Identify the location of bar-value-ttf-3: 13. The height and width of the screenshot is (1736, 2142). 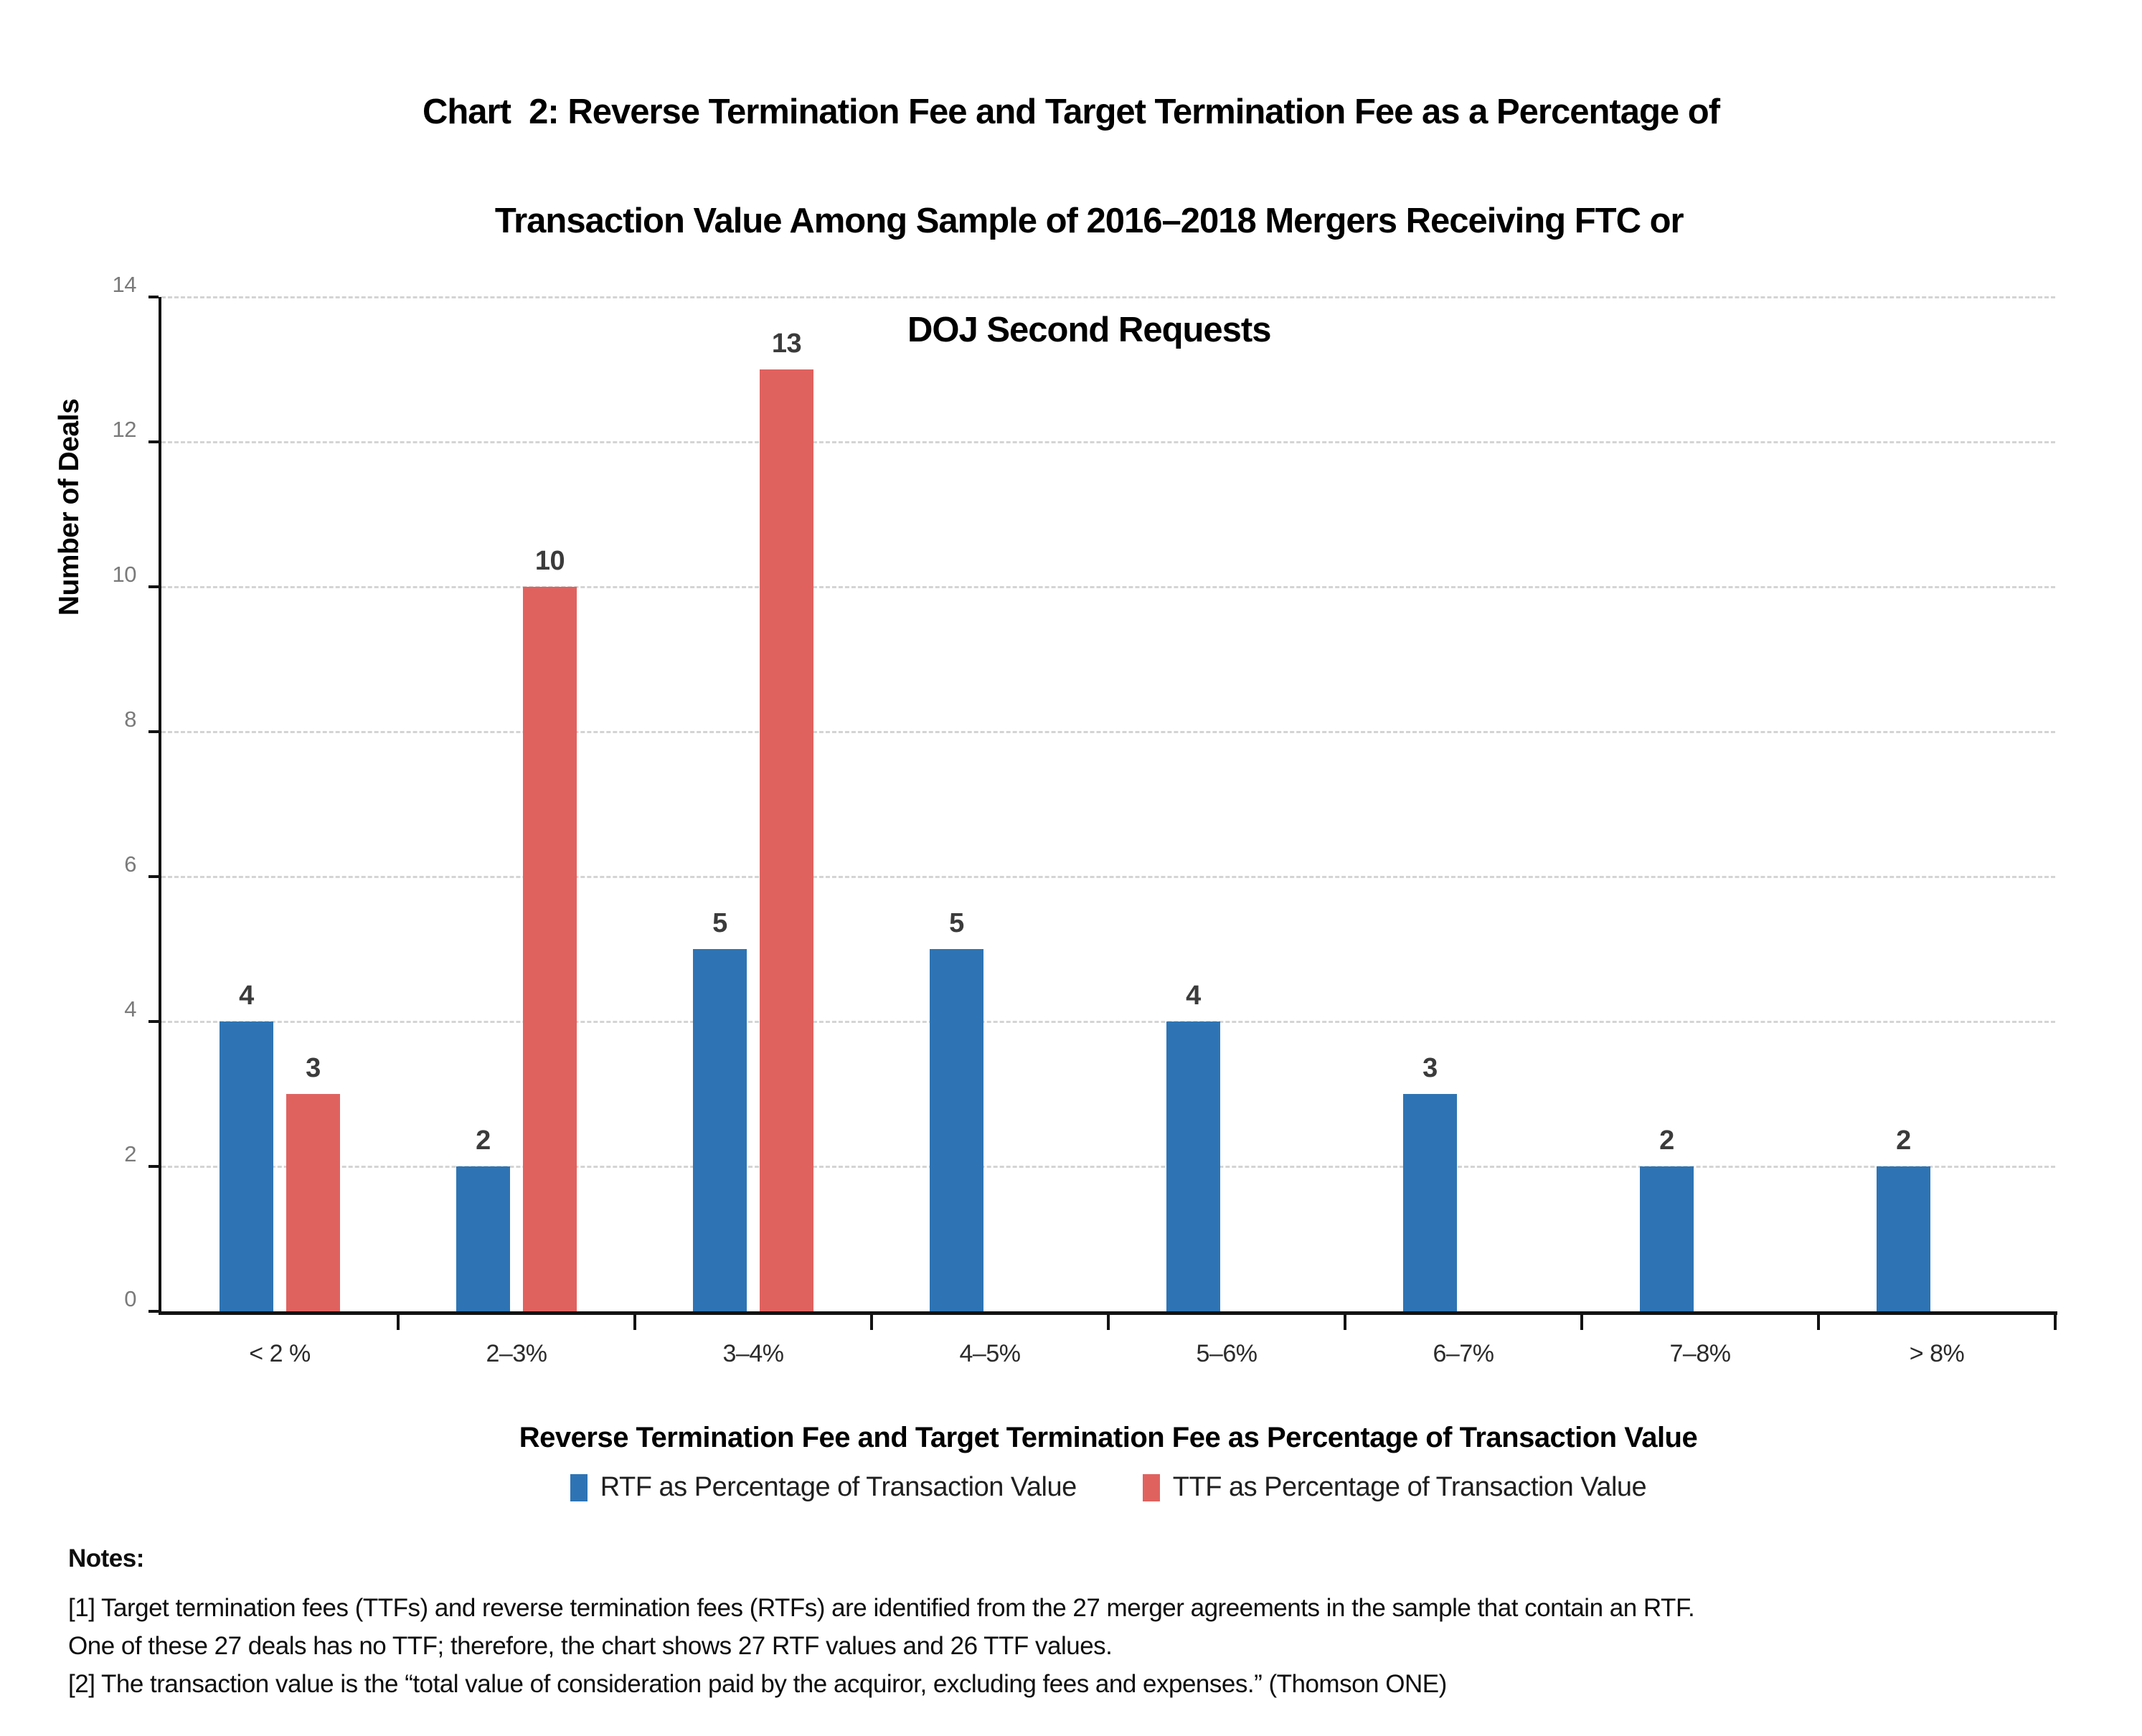
(786, 344).